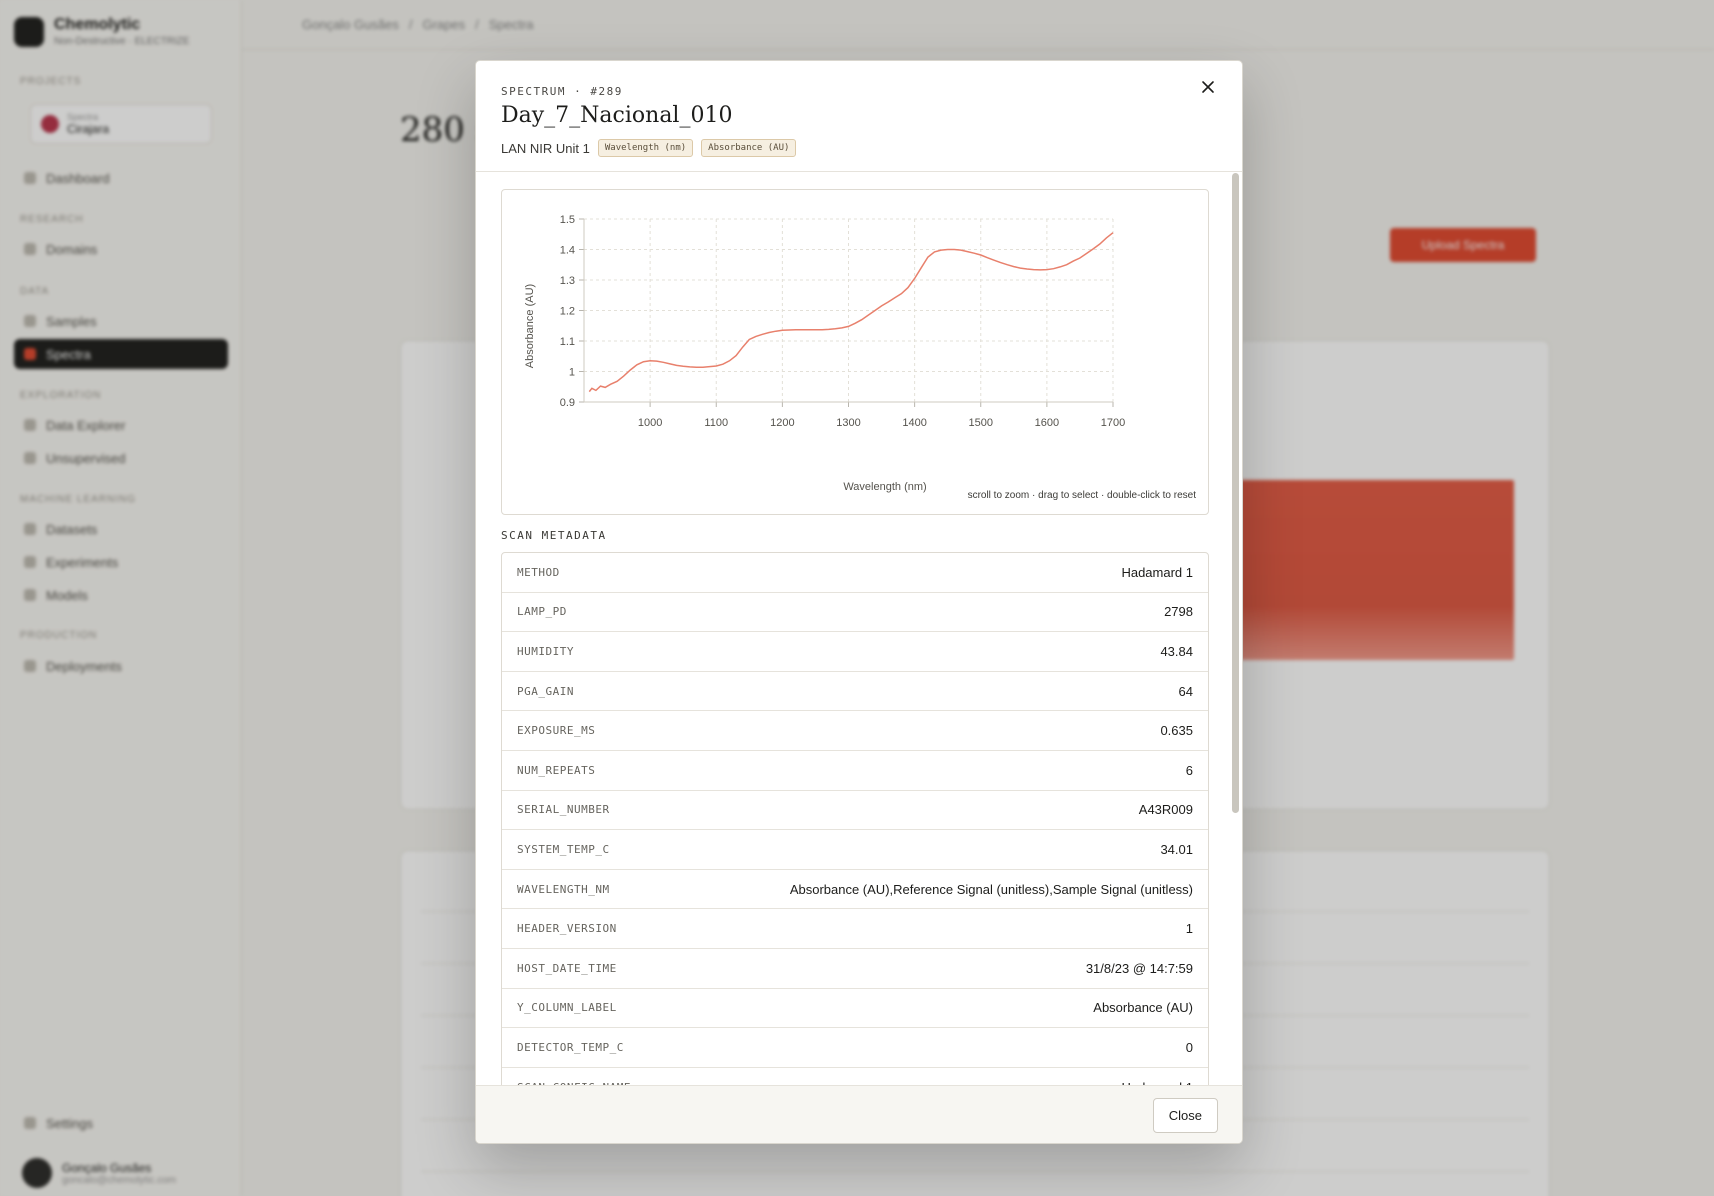  I want to click on chart-grid, so click(846, 312).